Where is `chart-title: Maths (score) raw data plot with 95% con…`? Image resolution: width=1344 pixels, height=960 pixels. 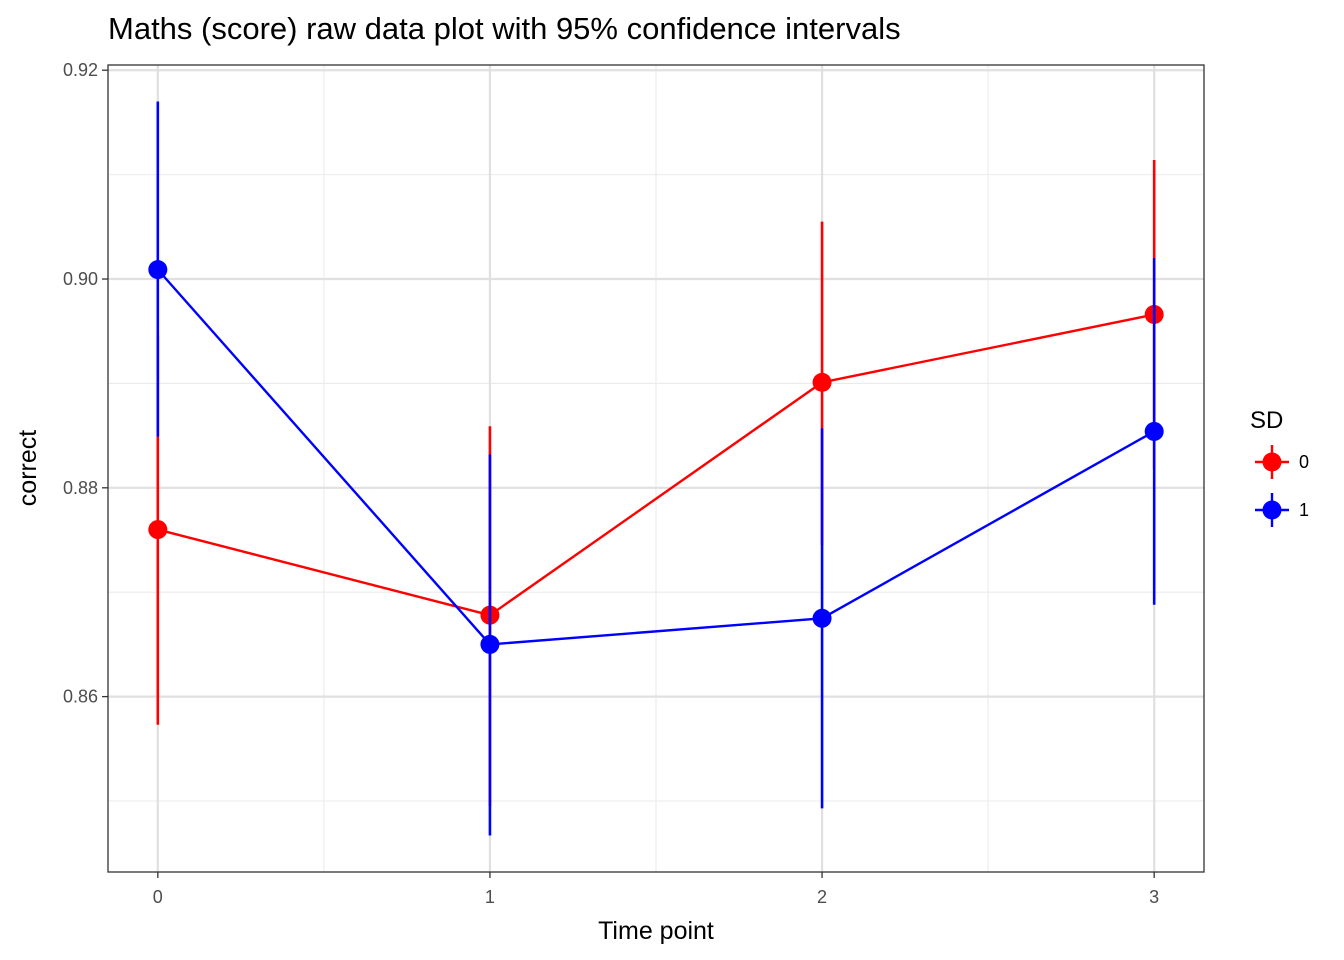 chart-title: Maths (score) raw data plot with 95% con… is located at coordinates (504, 28).